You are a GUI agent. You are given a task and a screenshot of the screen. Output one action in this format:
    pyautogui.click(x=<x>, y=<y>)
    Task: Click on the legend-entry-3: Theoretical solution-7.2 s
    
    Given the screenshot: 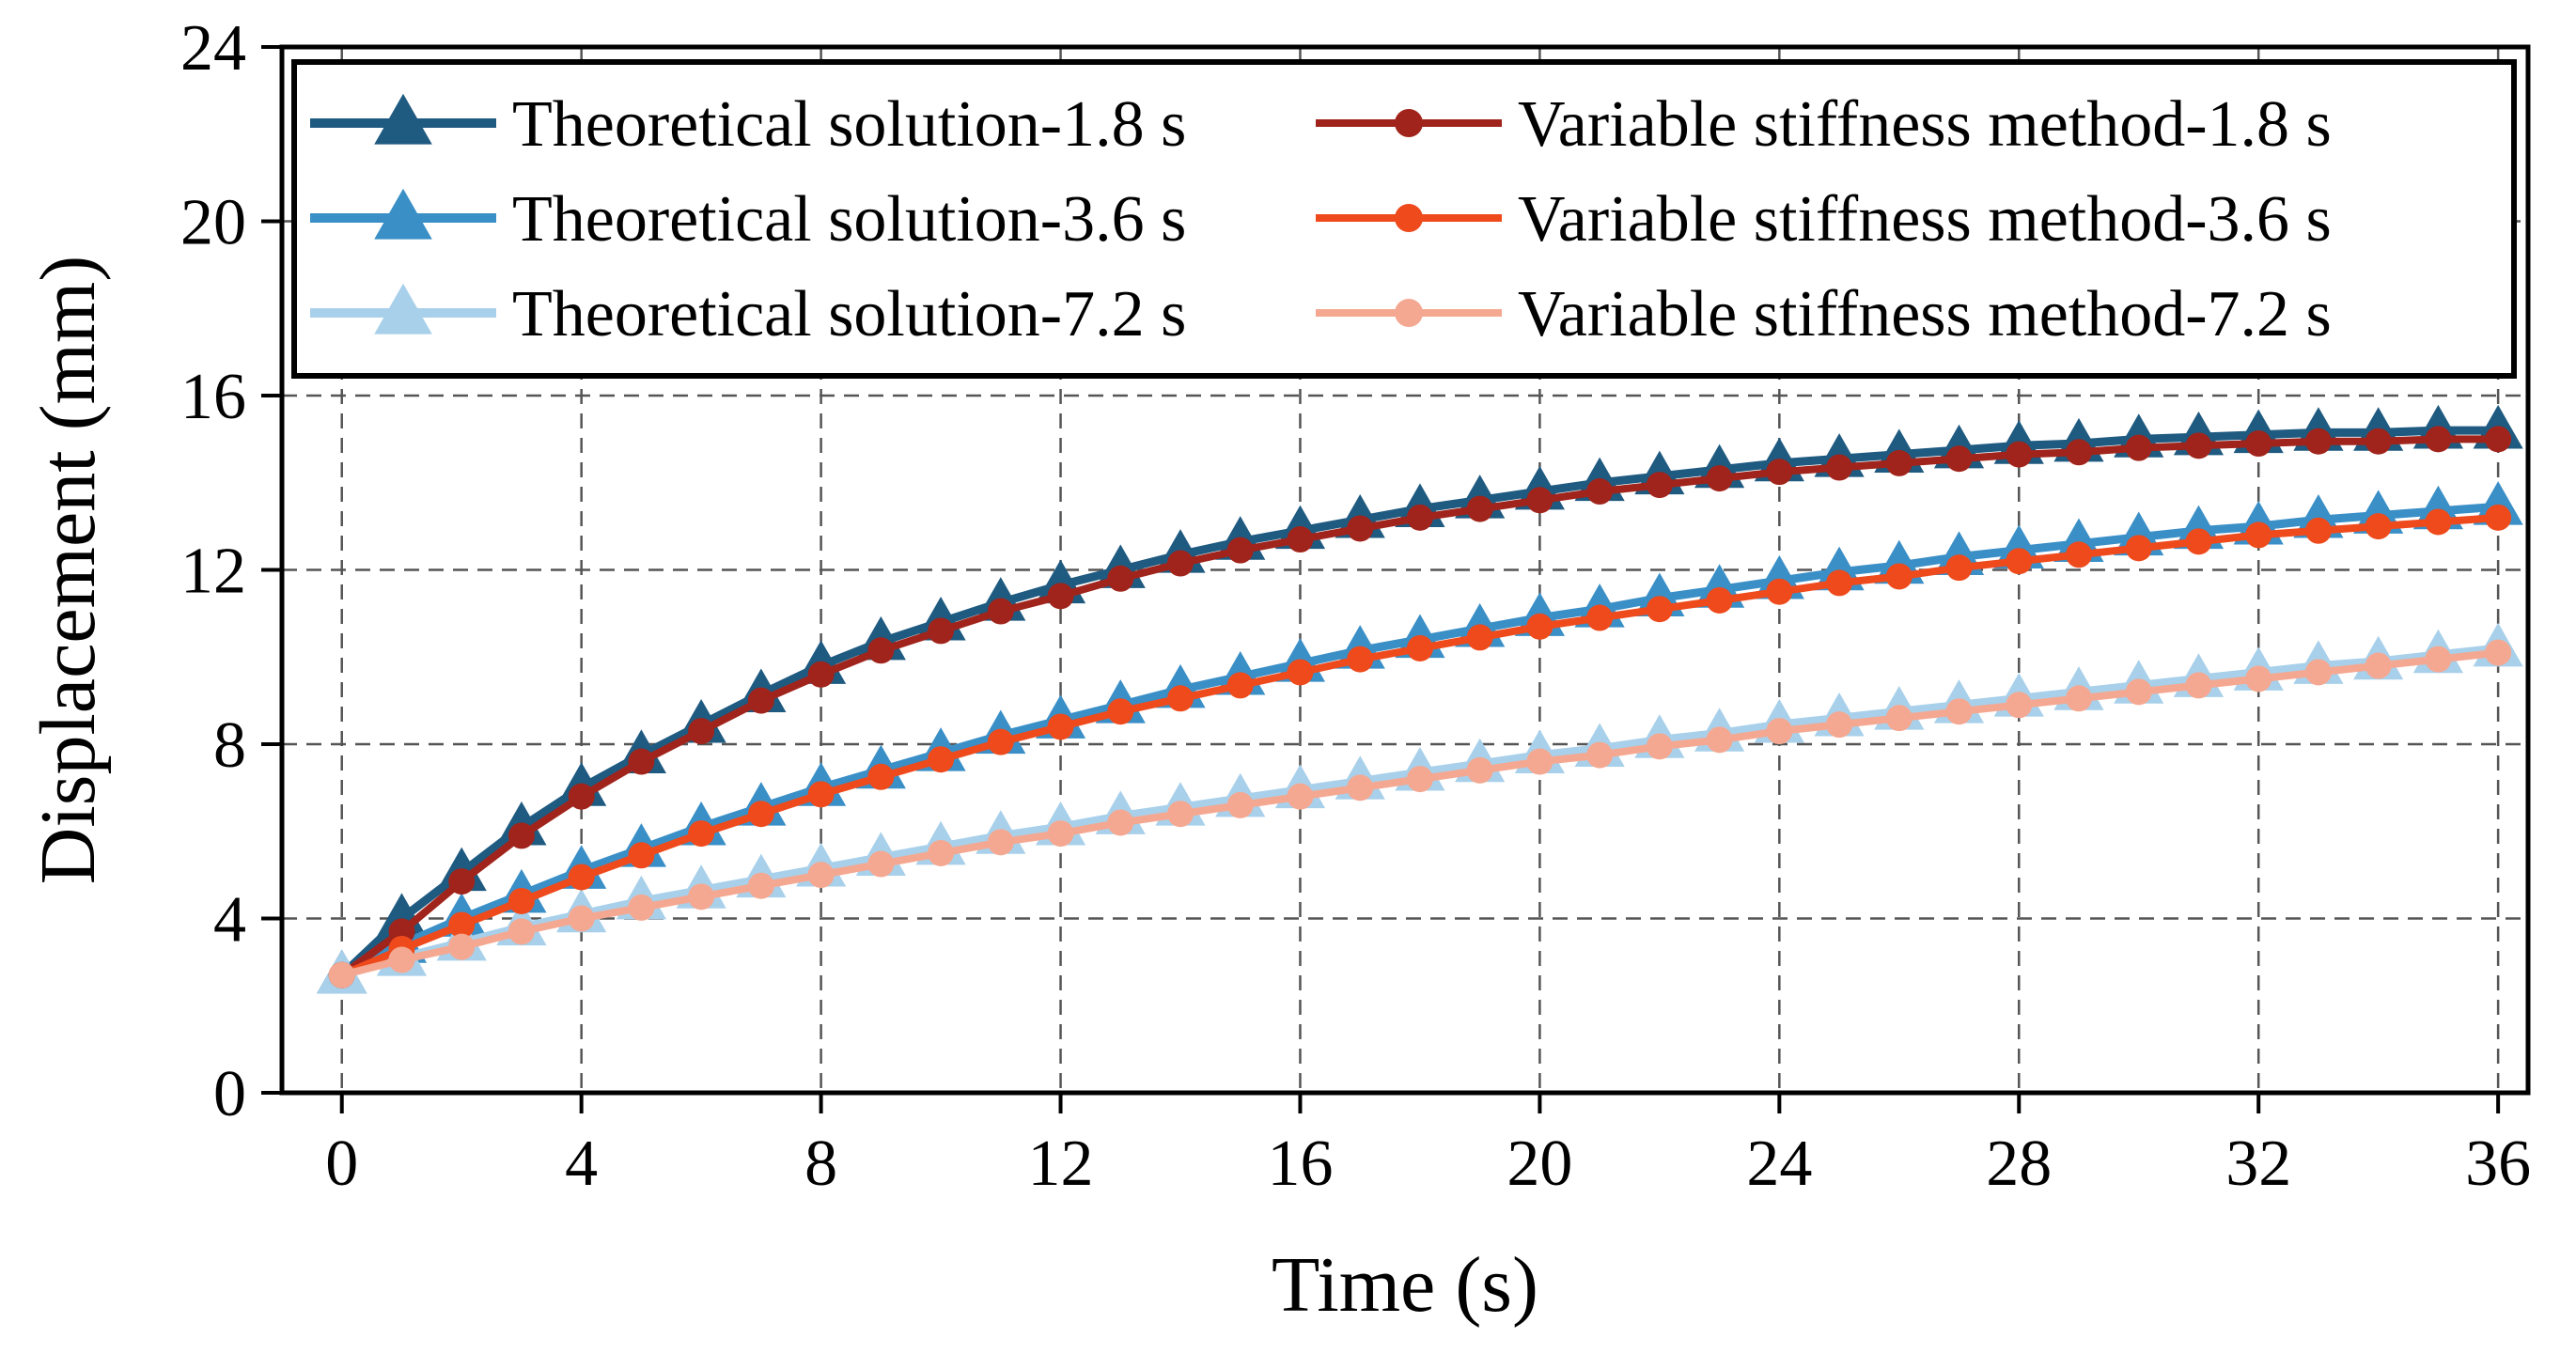 What is the action you would take?
    pyautogui.click(x=748, y=314)
    